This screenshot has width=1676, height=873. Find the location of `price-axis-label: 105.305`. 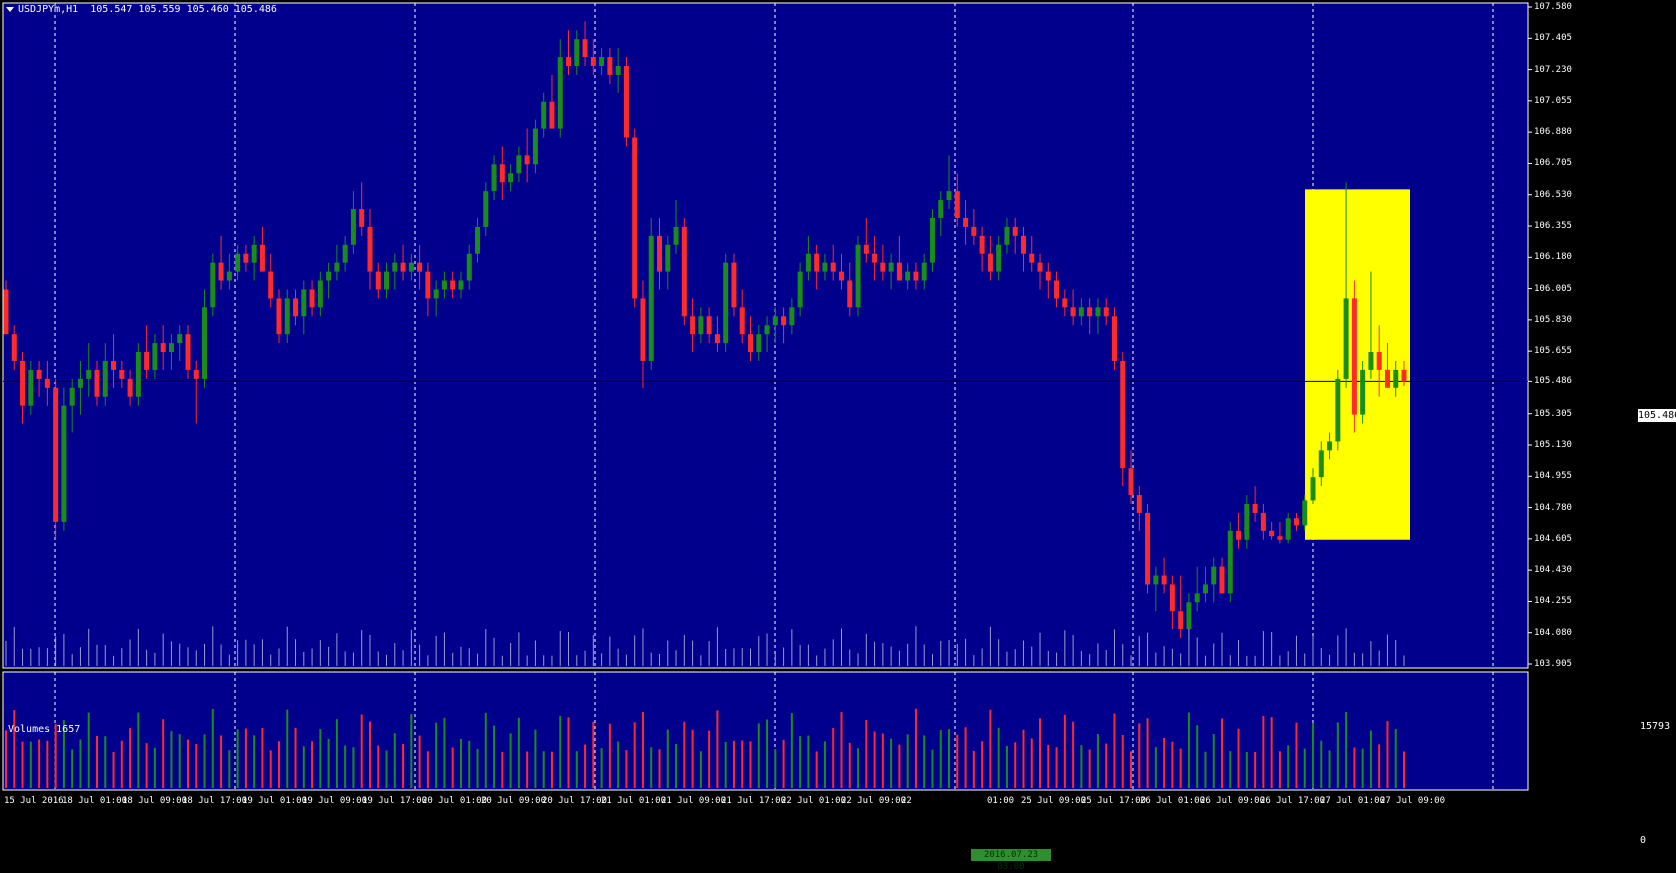

price-axis-label: 105.305 is located at coordinates (1553, 413).